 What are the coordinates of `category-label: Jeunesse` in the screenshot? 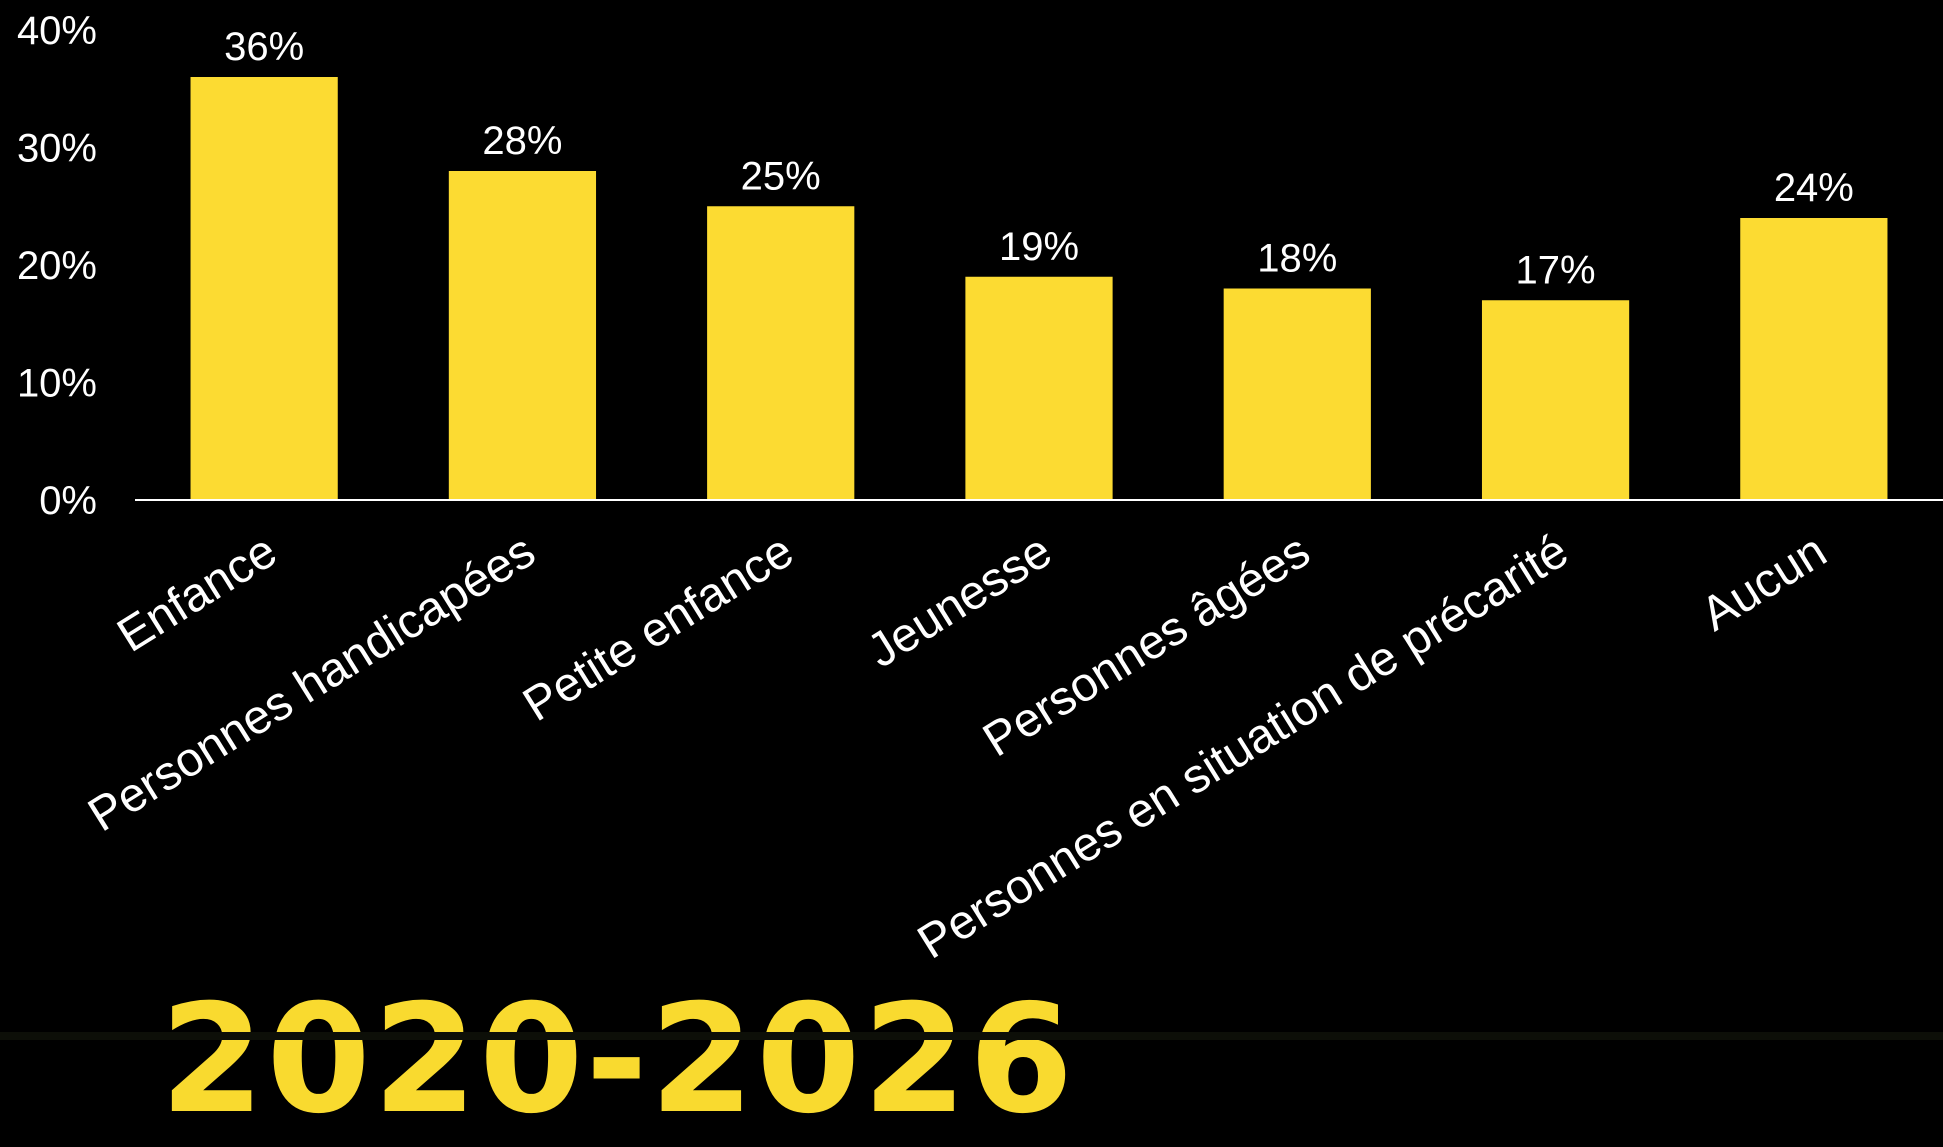 It's located at (959, 601).